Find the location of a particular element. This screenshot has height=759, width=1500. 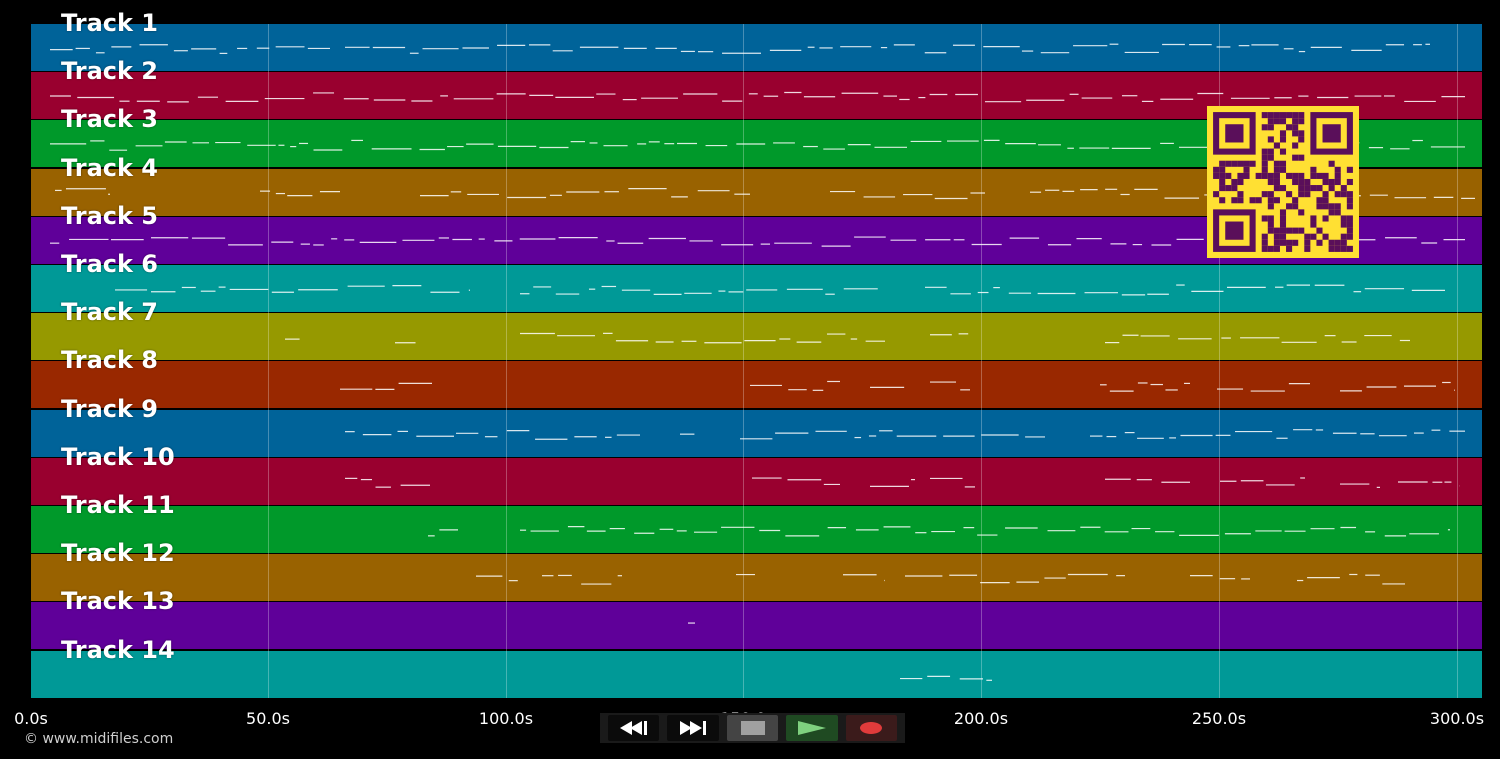

rewind-button is located at coordinates (634, 728).